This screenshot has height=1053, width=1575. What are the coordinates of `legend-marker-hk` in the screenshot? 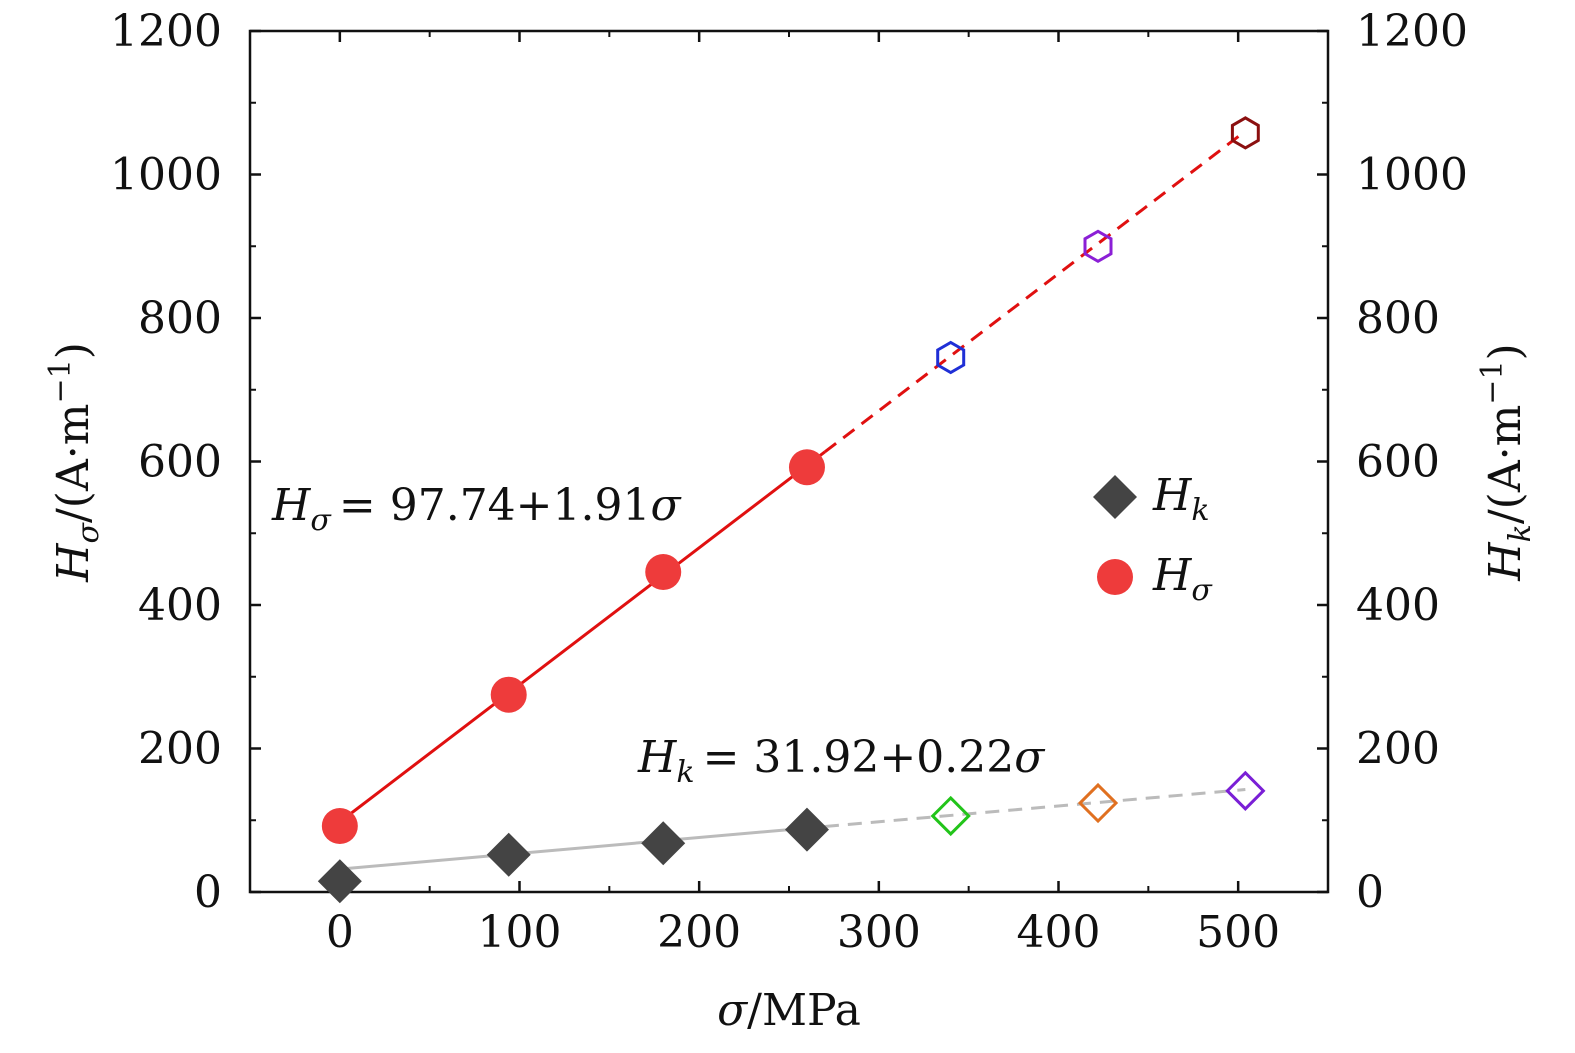 It's located at (1115, 497).